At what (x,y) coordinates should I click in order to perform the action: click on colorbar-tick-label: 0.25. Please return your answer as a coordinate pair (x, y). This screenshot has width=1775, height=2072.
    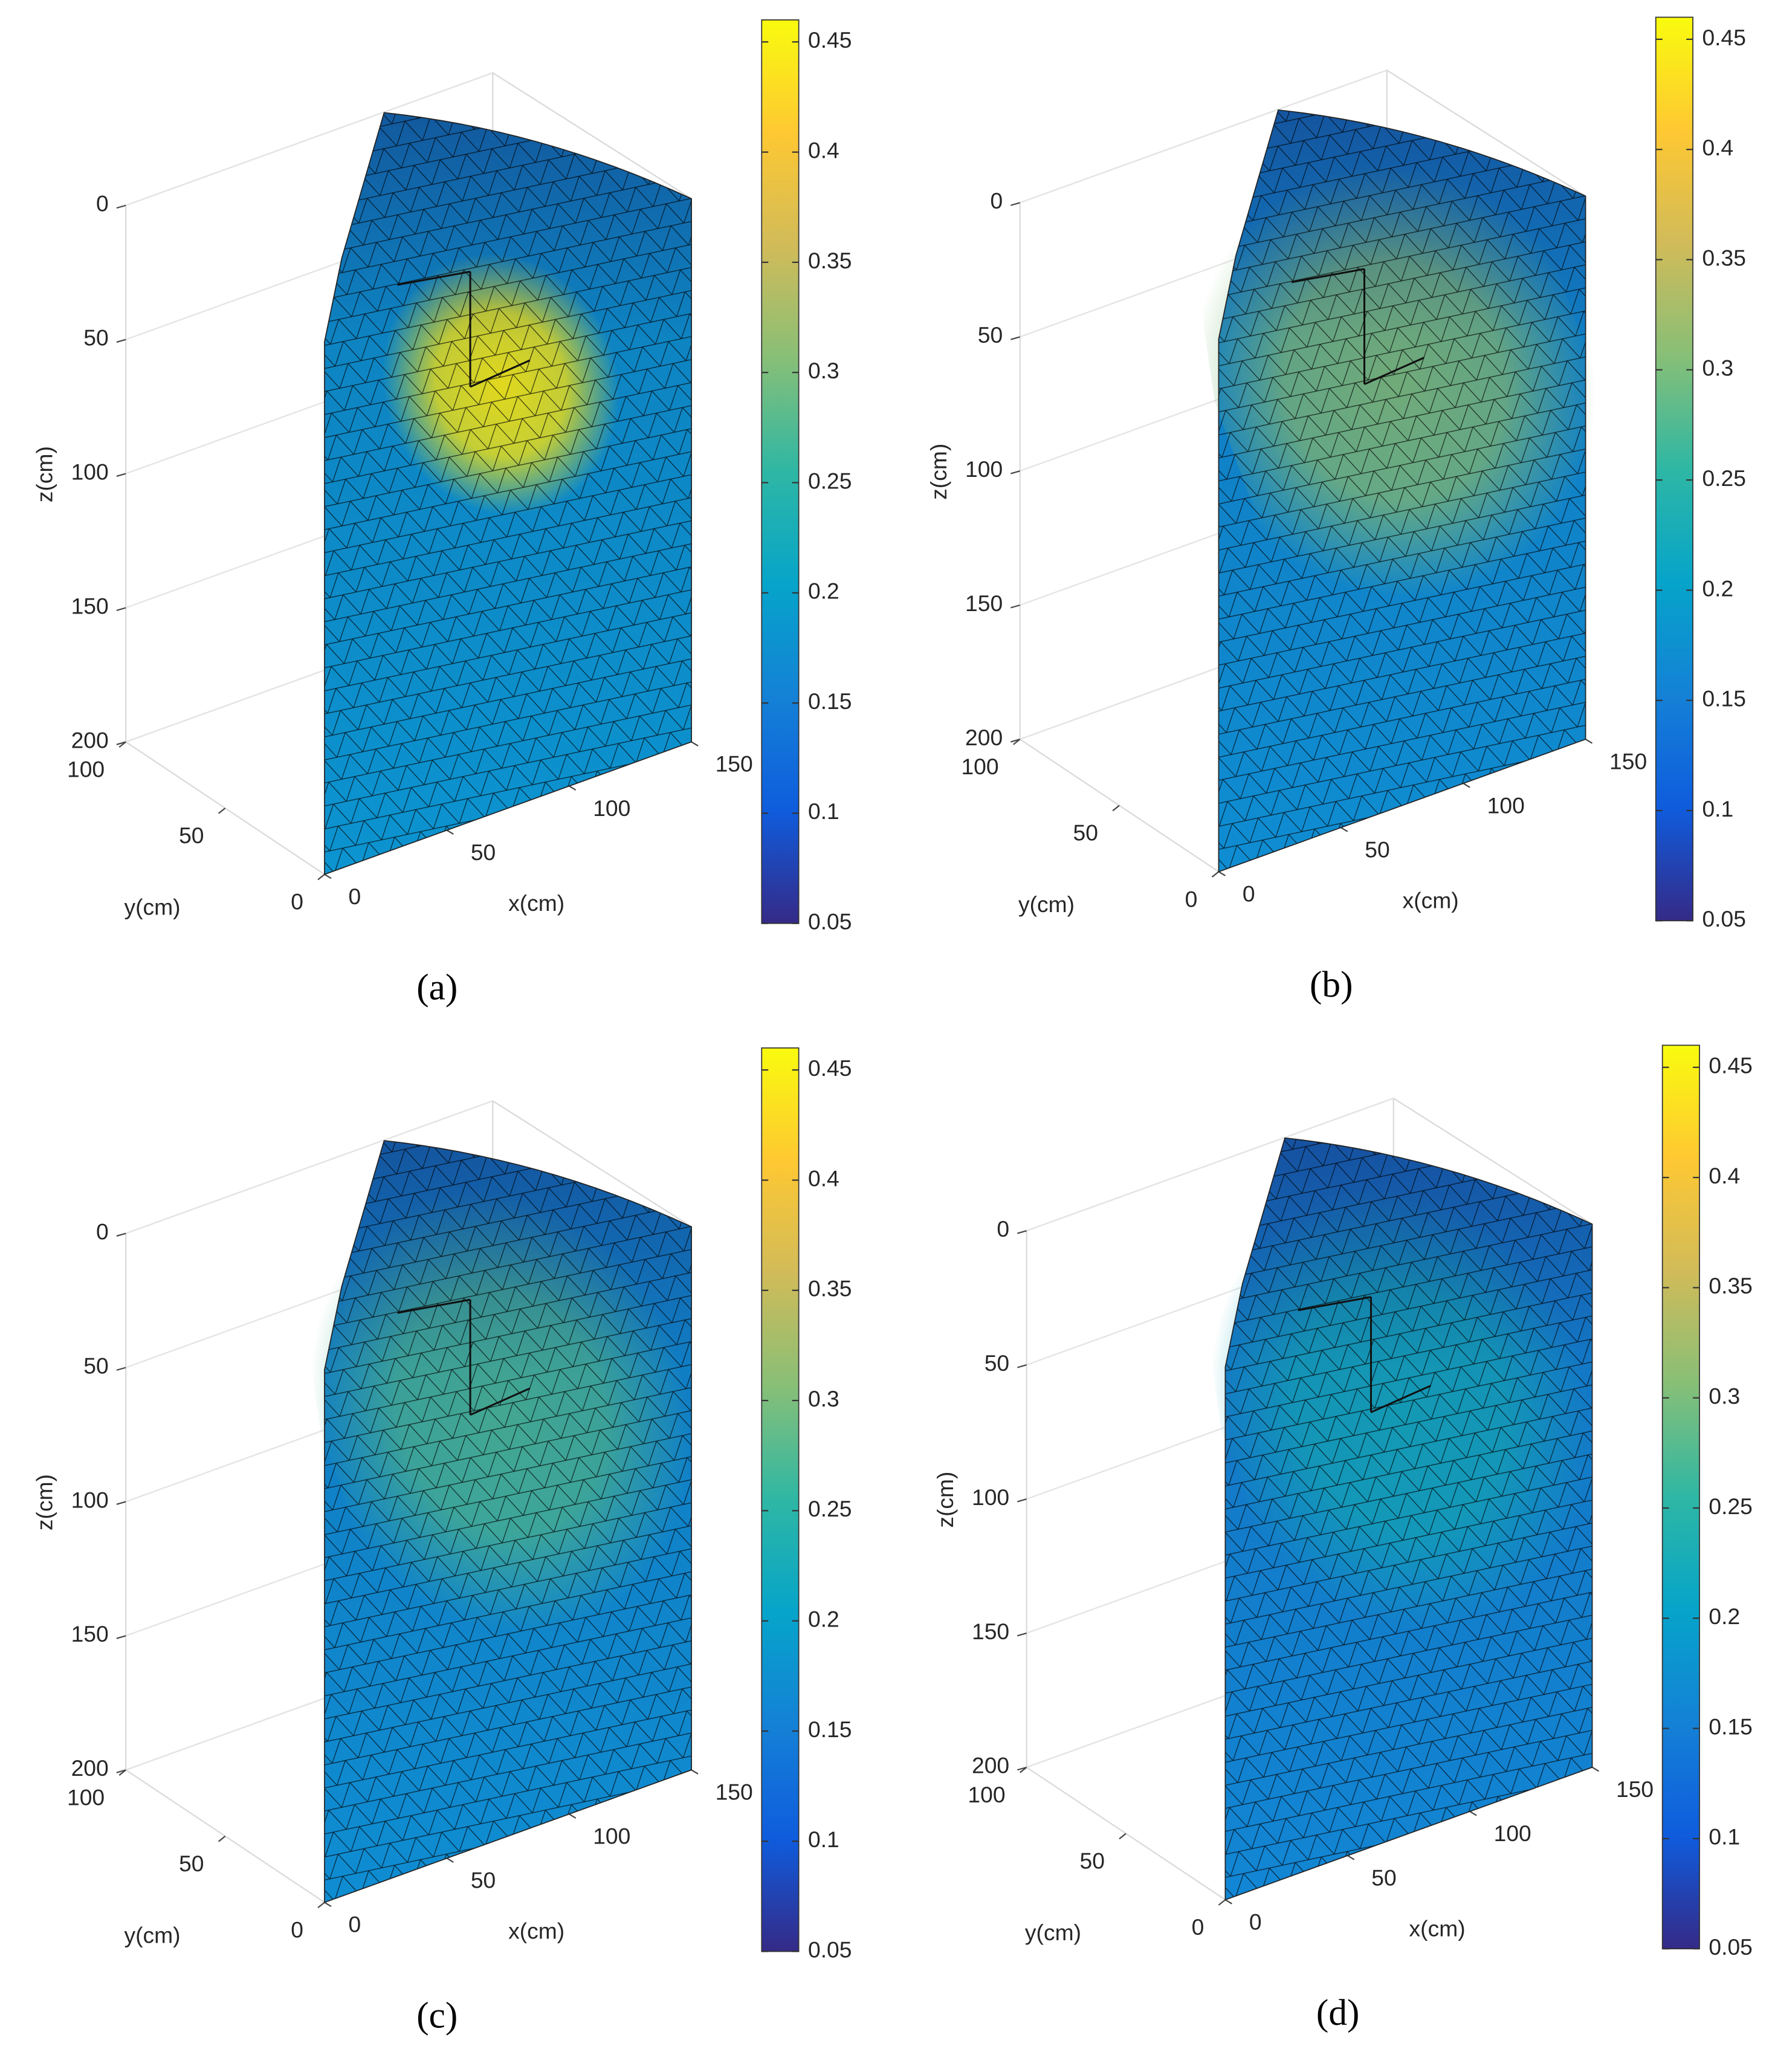
    Looking at the image, I should click on (830, 480).